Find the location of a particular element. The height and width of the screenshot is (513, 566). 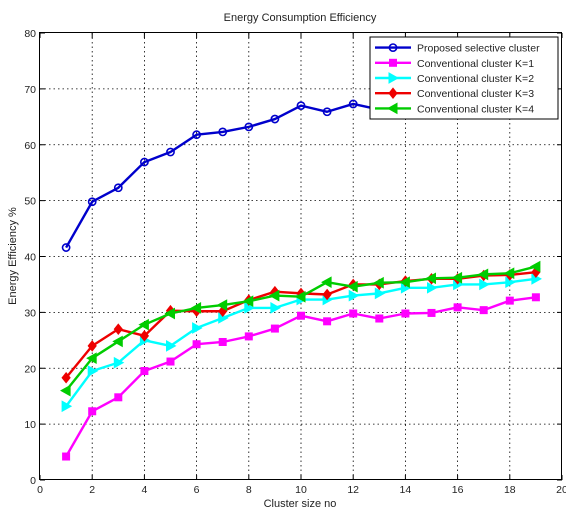

y-tick-label: 80 is located at coordinates (30, 34).